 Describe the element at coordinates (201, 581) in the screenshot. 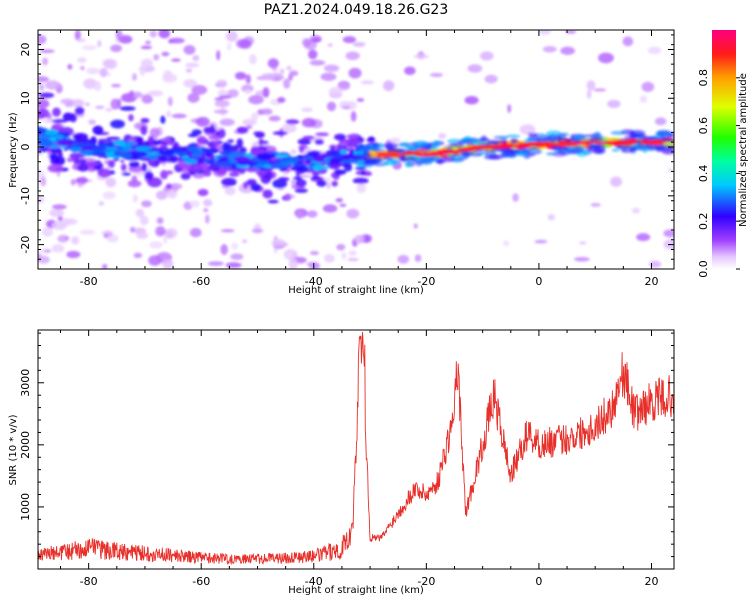

I see `snr-xtick-label: -60` at that location.